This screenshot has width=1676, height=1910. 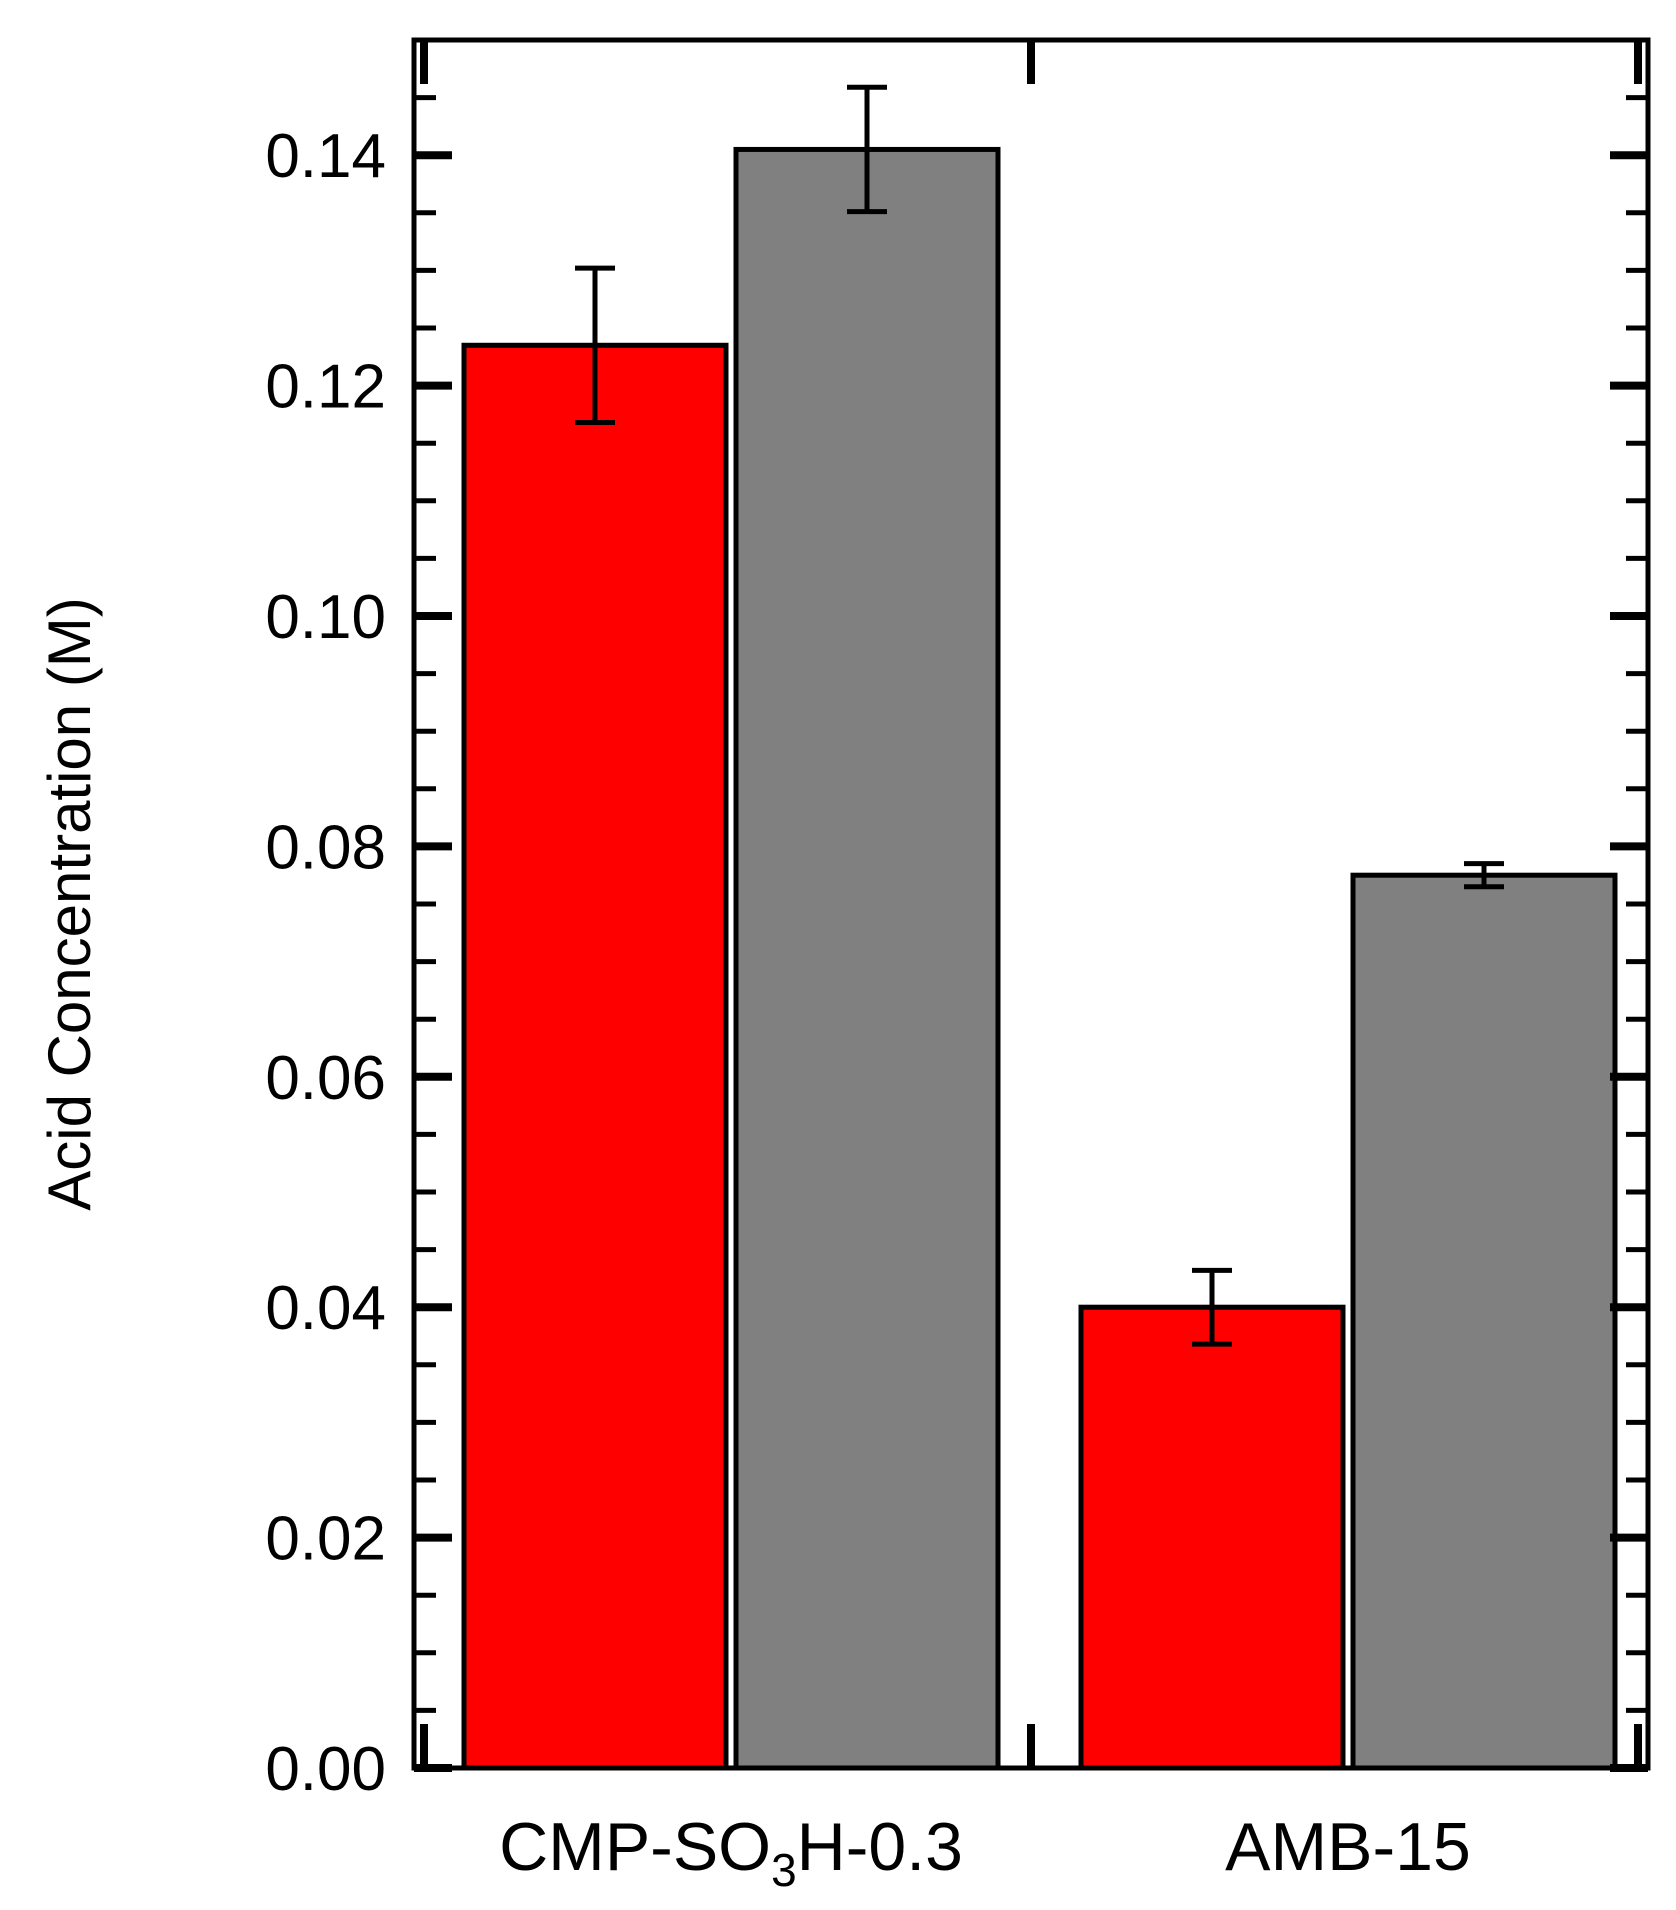 I want to click on x-category-label-1: CMP-SO3H-0.3, so click(x=731, y=1852).